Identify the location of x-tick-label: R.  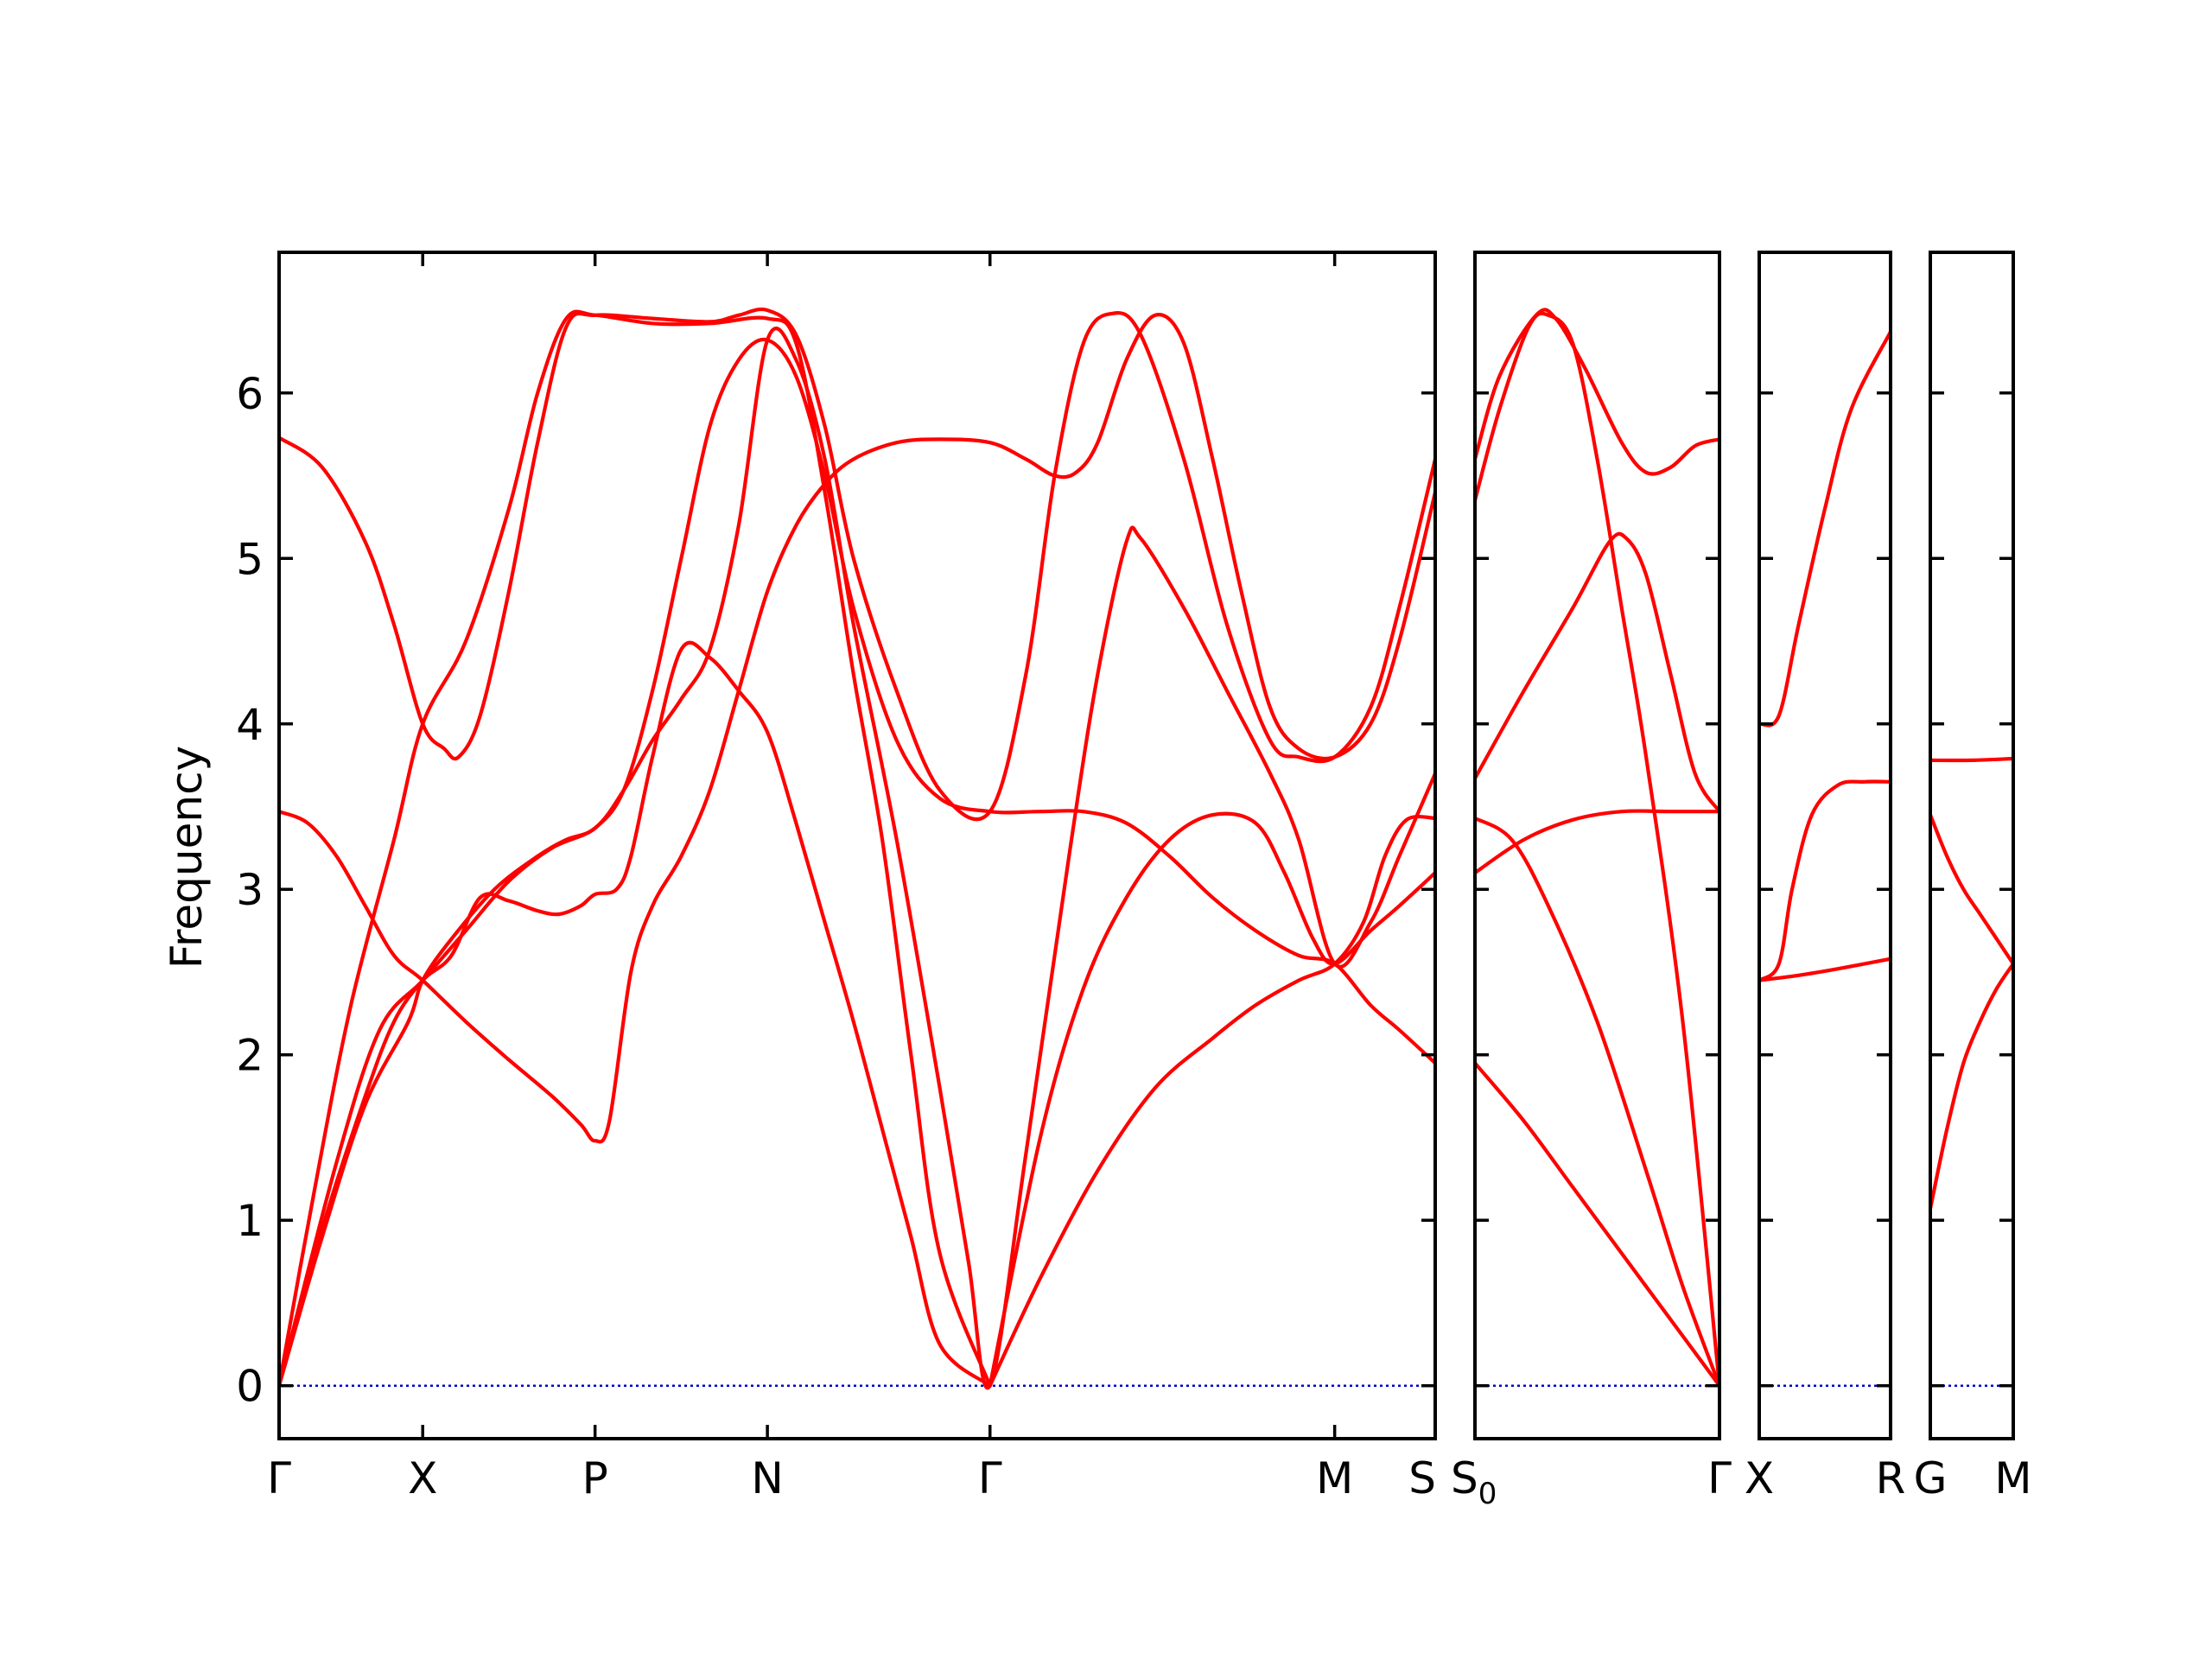
(1891, 1478).